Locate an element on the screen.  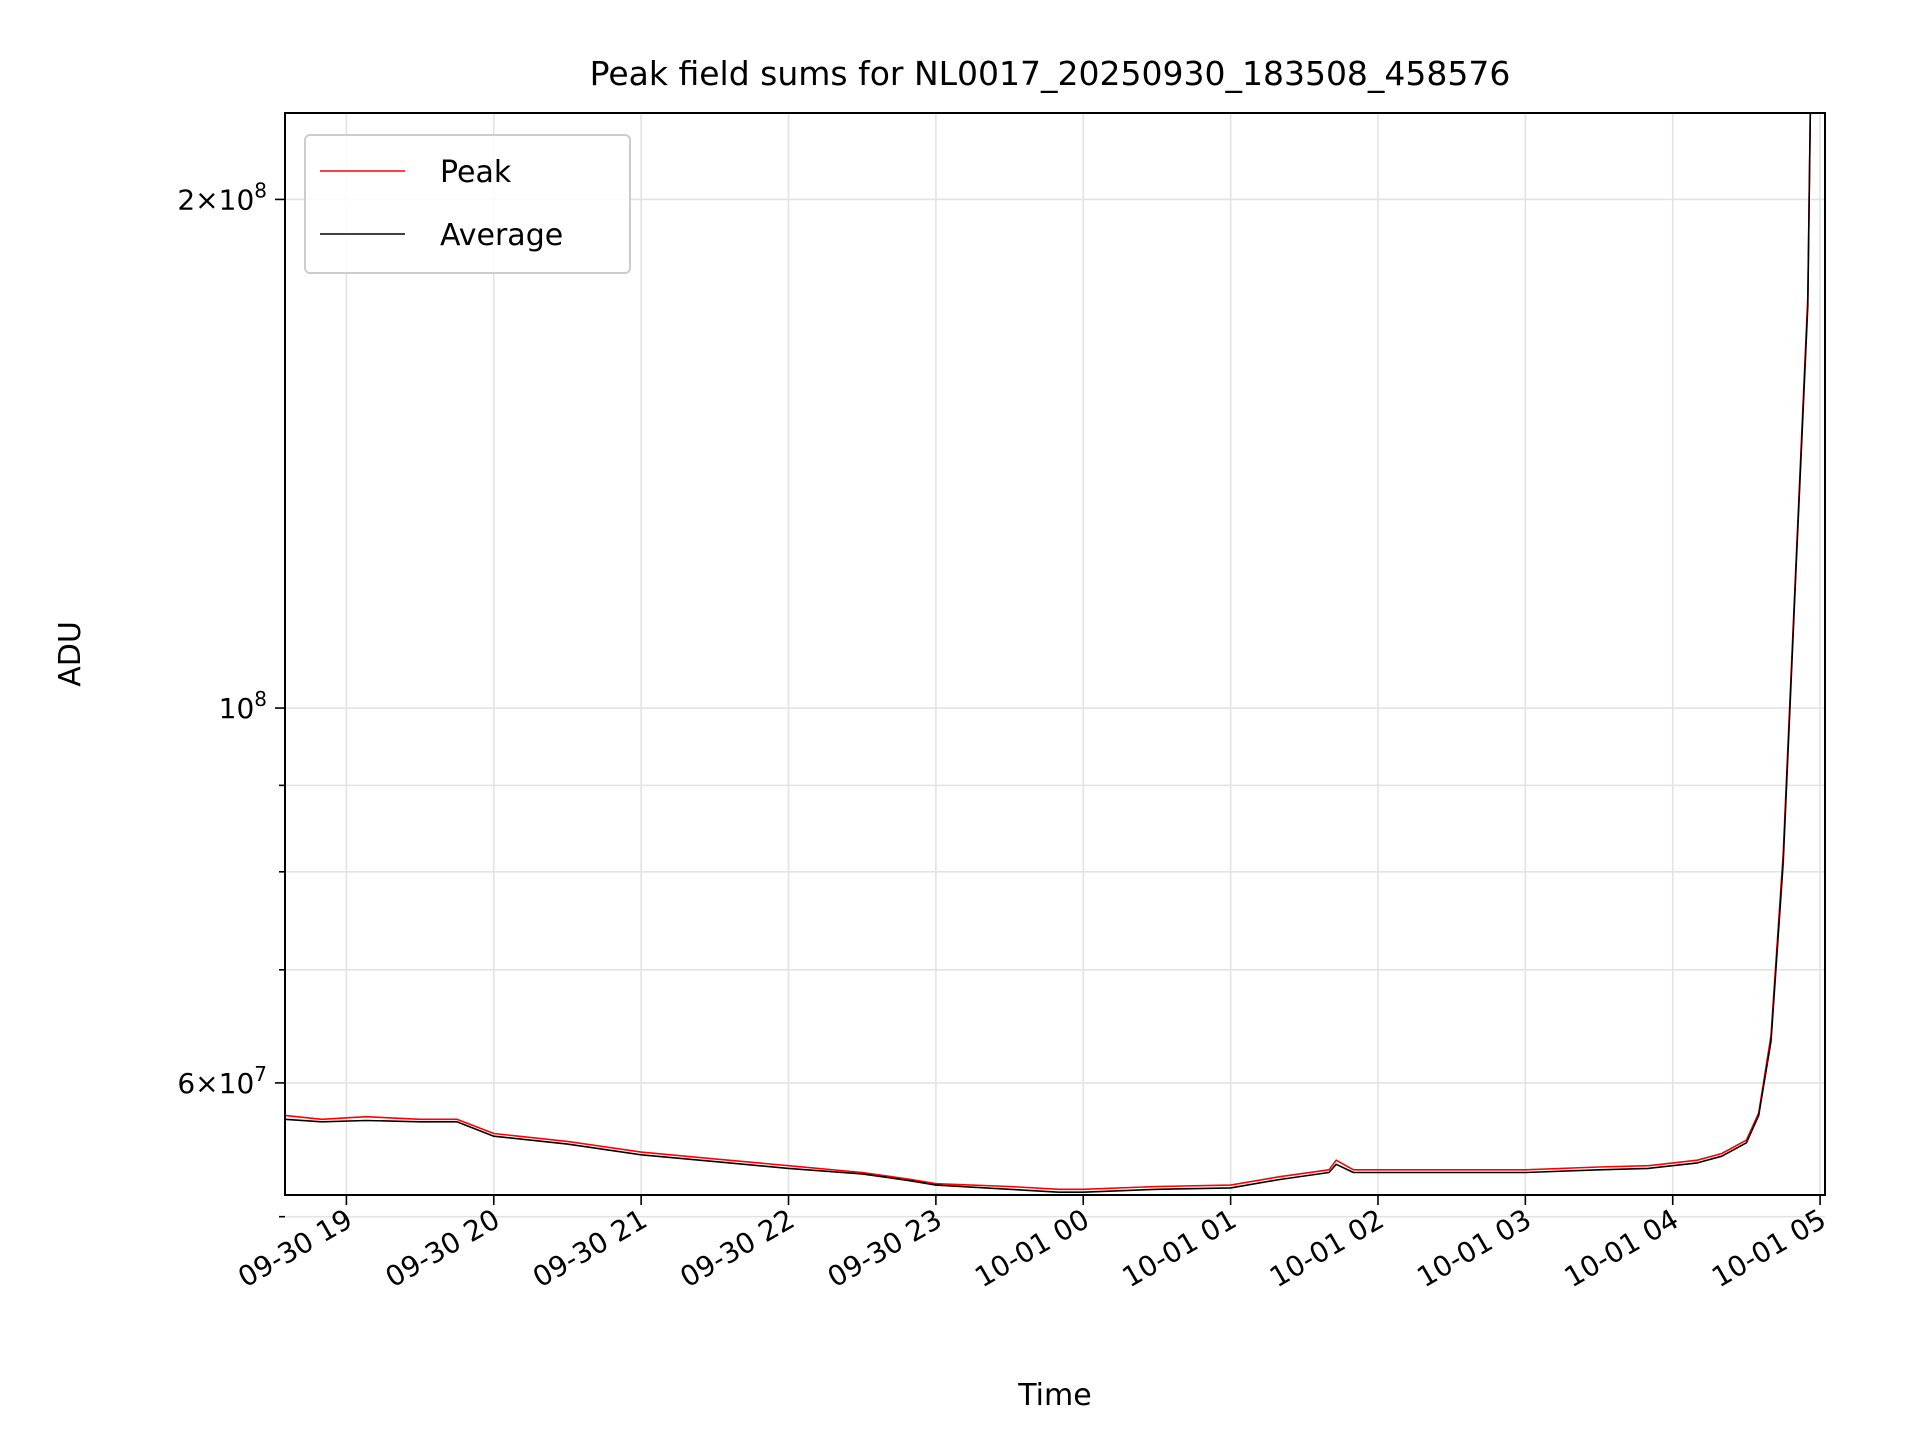
y-tick-label: 6×107 is located at coordinates (222, 1081).